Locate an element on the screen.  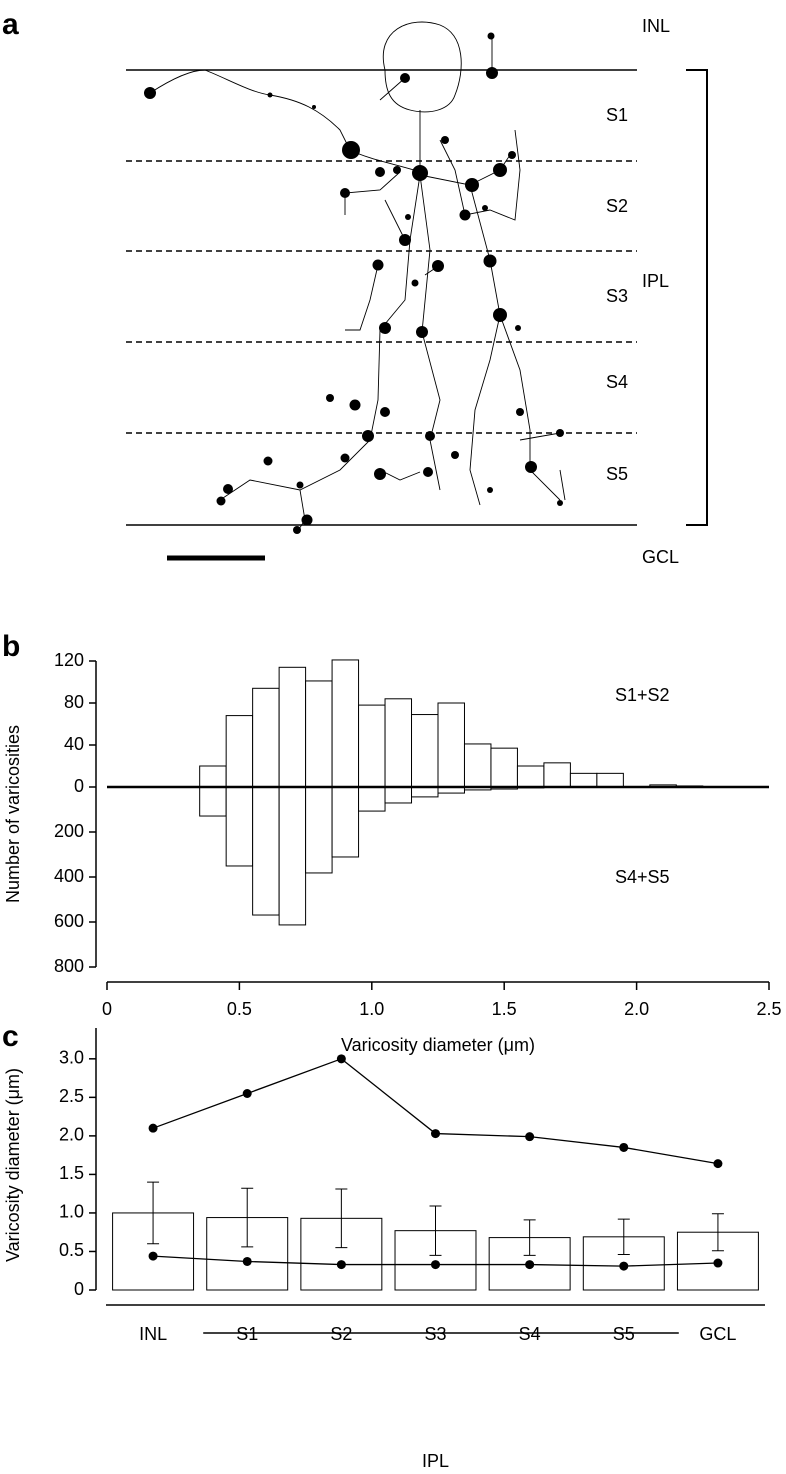
y-tick-label: 120 is located at coordinates (69, 660).